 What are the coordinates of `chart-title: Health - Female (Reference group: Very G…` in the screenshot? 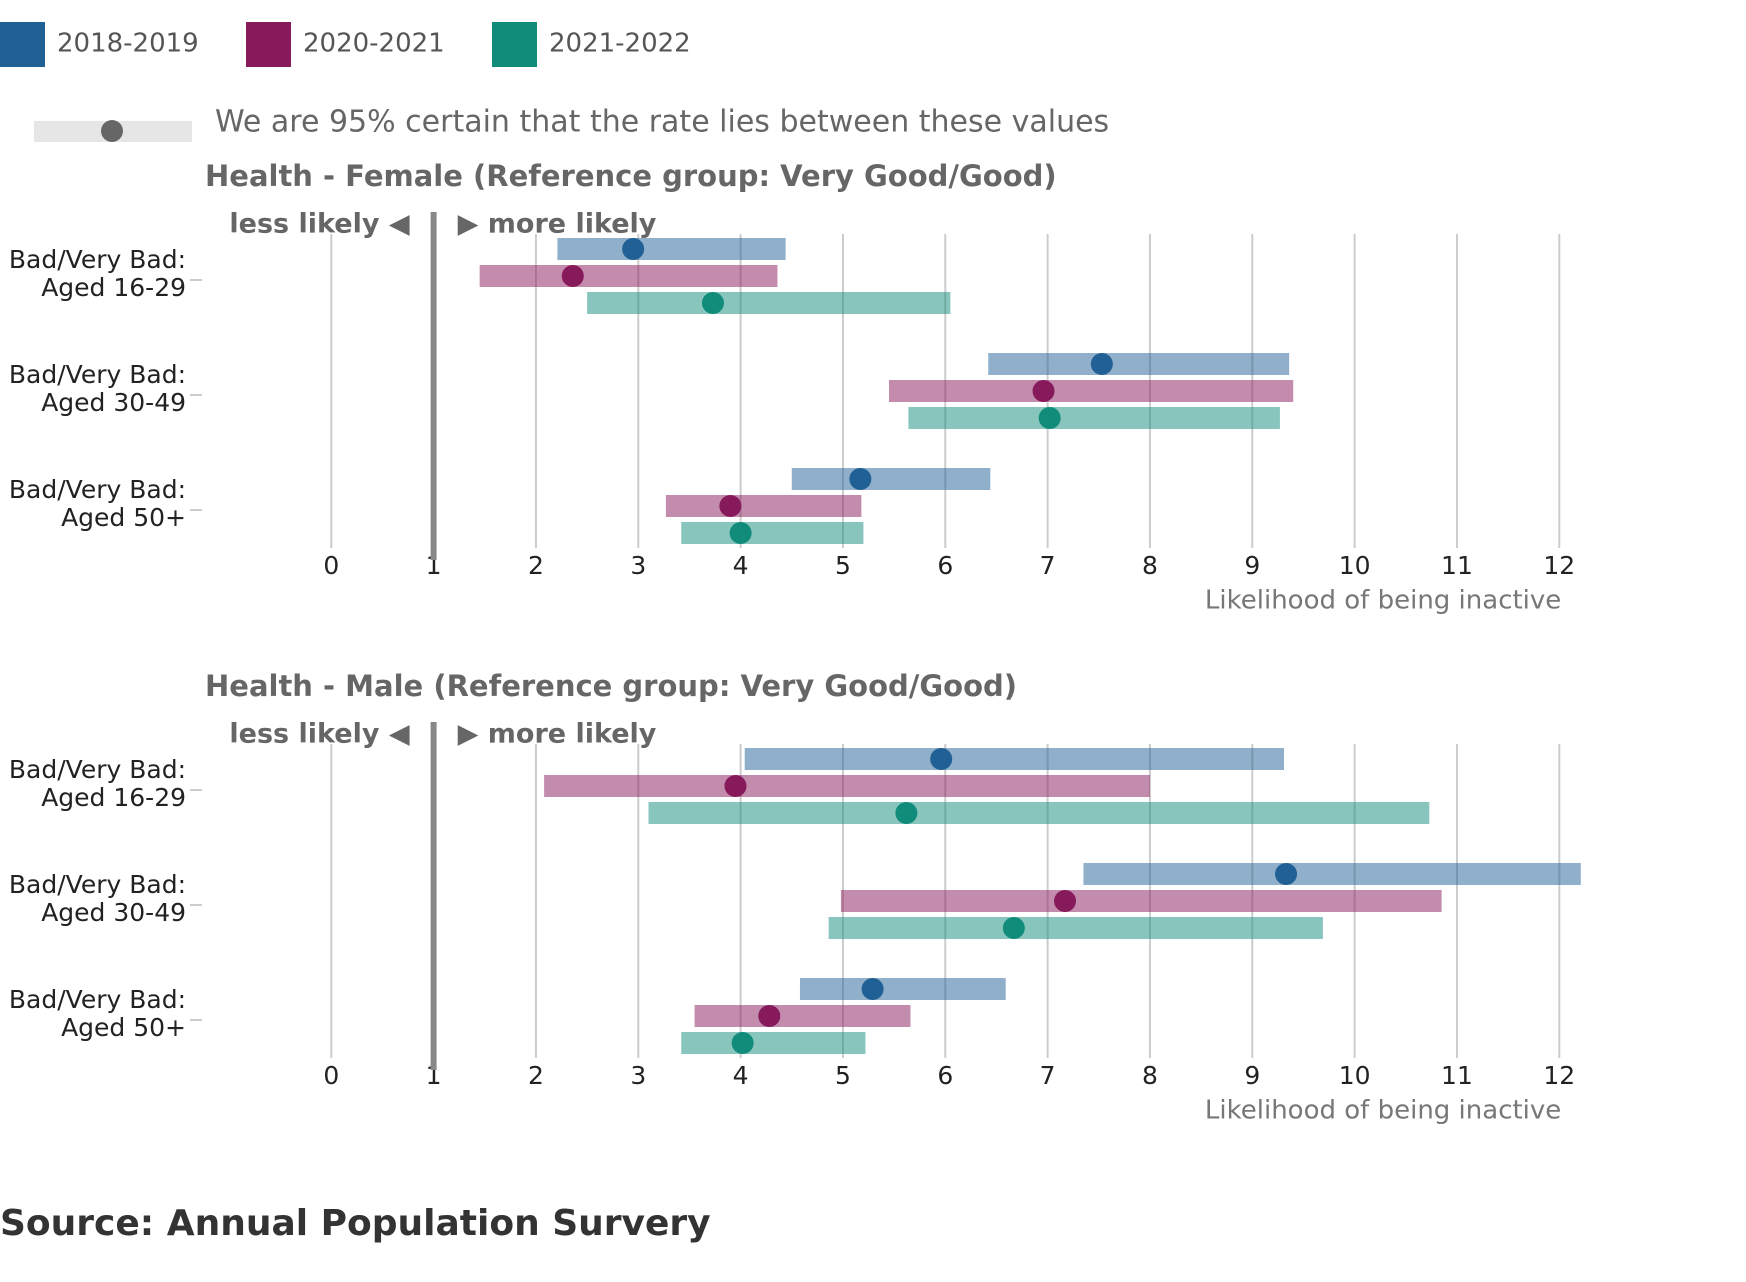 It's located at (631, 176).